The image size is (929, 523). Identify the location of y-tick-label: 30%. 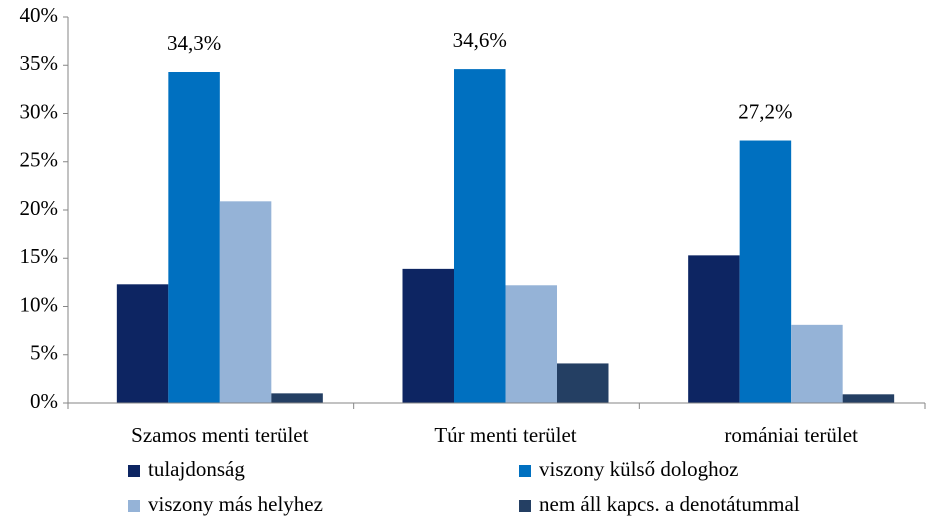
(39, 111).